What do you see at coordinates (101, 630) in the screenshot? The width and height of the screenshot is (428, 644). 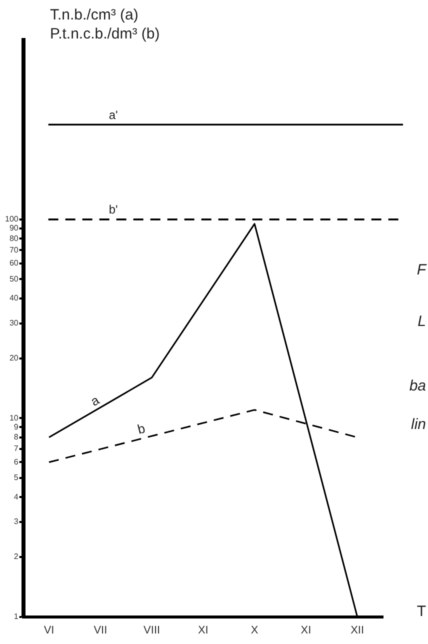 I see `x-tick-label: VII` at bounding box center [101, 630].